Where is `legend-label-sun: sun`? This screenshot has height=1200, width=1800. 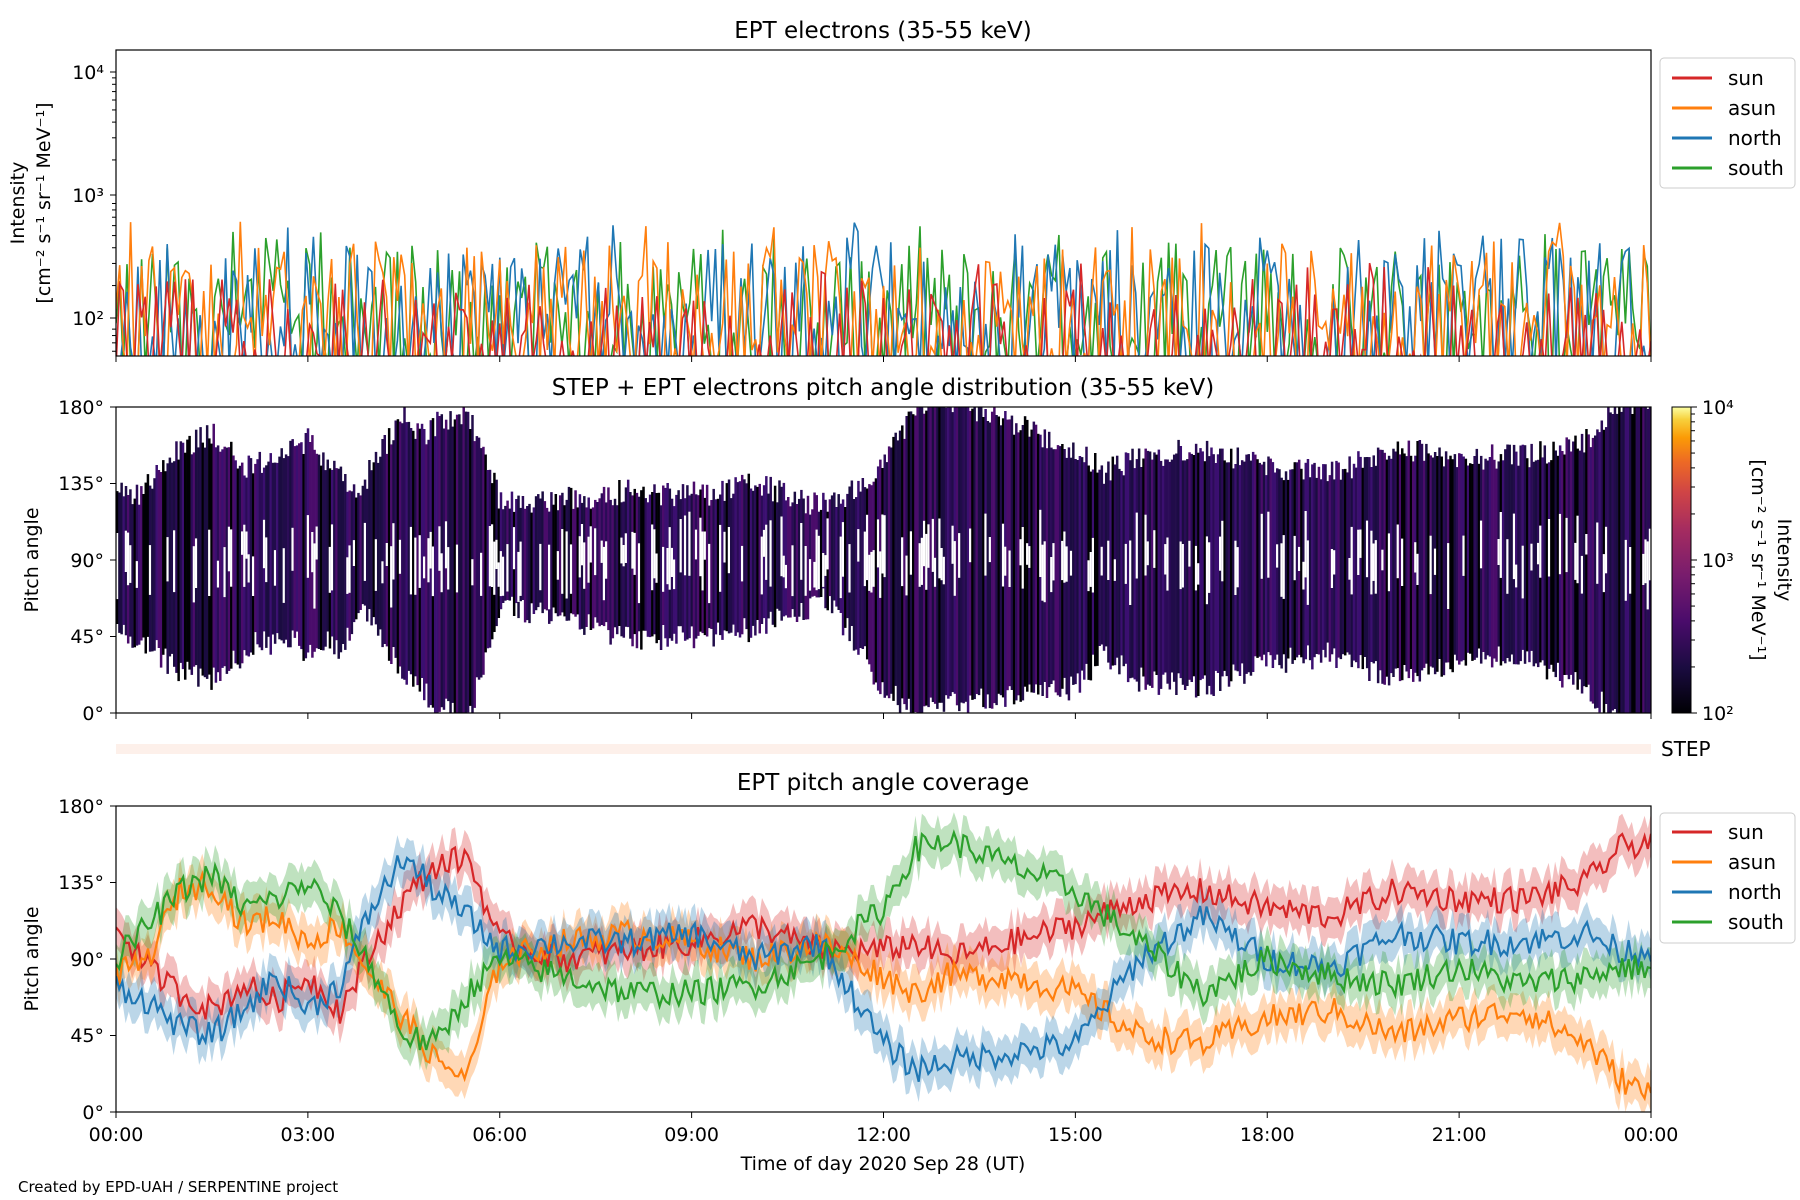 legend-label-sun: sun is located at coordinates (1746, 78).